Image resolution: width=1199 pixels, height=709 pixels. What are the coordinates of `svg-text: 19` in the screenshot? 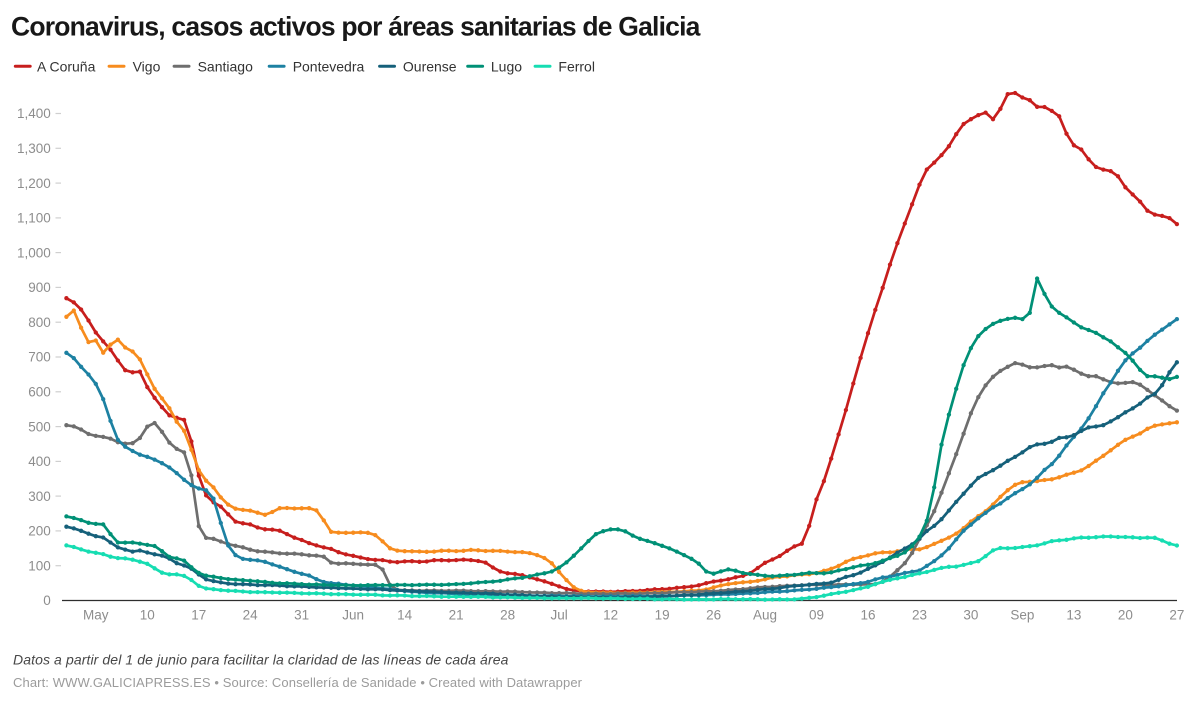 It's located at (662, 614).